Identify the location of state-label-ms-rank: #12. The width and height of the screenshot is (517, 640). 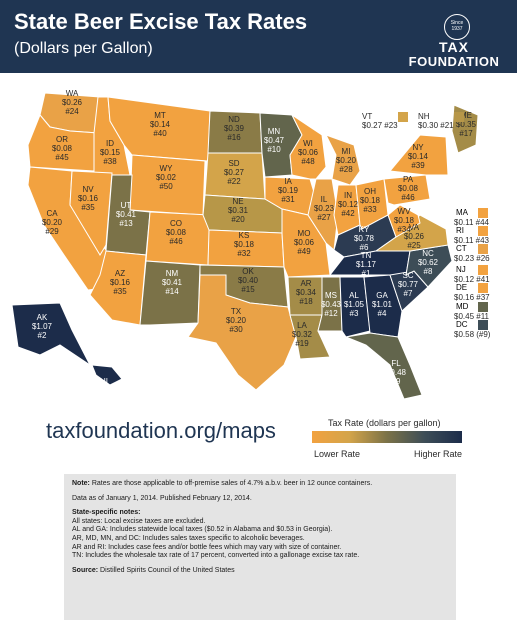
(331, 313).